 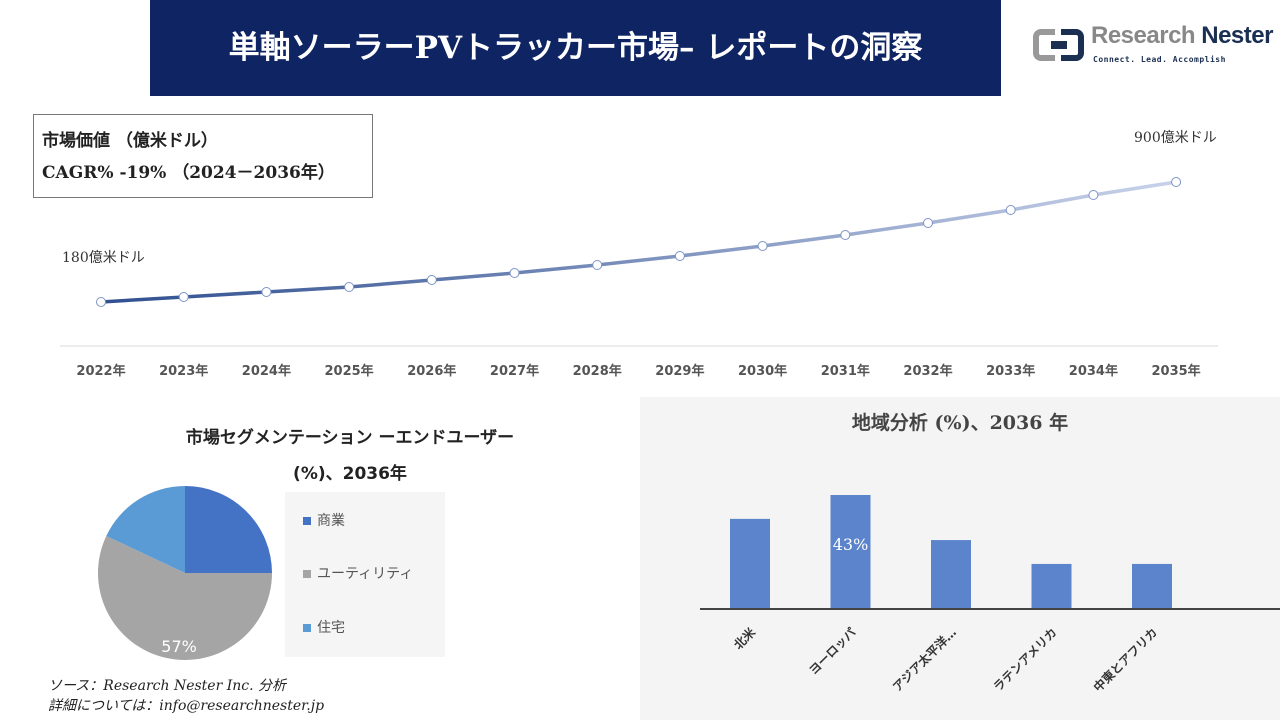 What do you see at coordinates (1175, 138) in the screenshot?
I see `value-annotation: 900億米ドル` at bounding box center [1175, 138].